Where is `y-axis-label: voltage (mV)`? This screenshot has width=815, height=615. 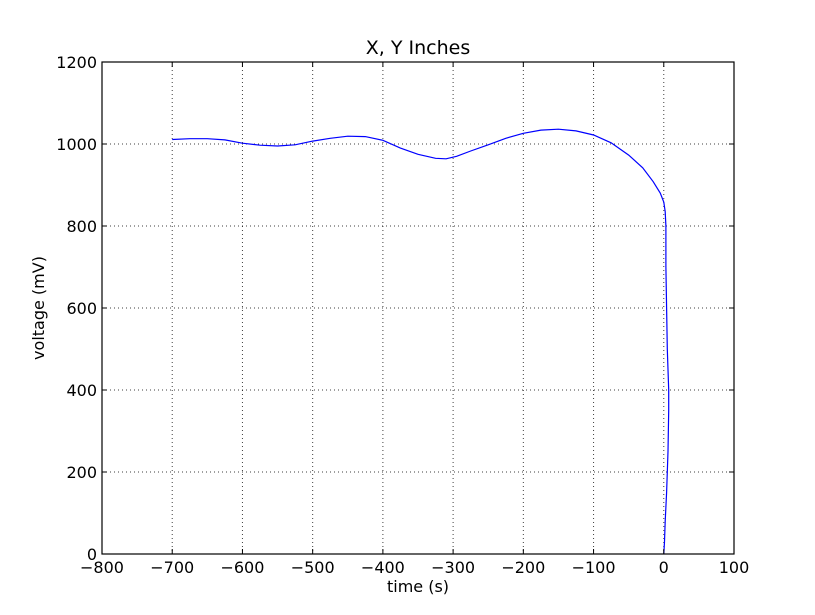 y-axis-label: voltage (mV) is located at coordinates (38, 308).